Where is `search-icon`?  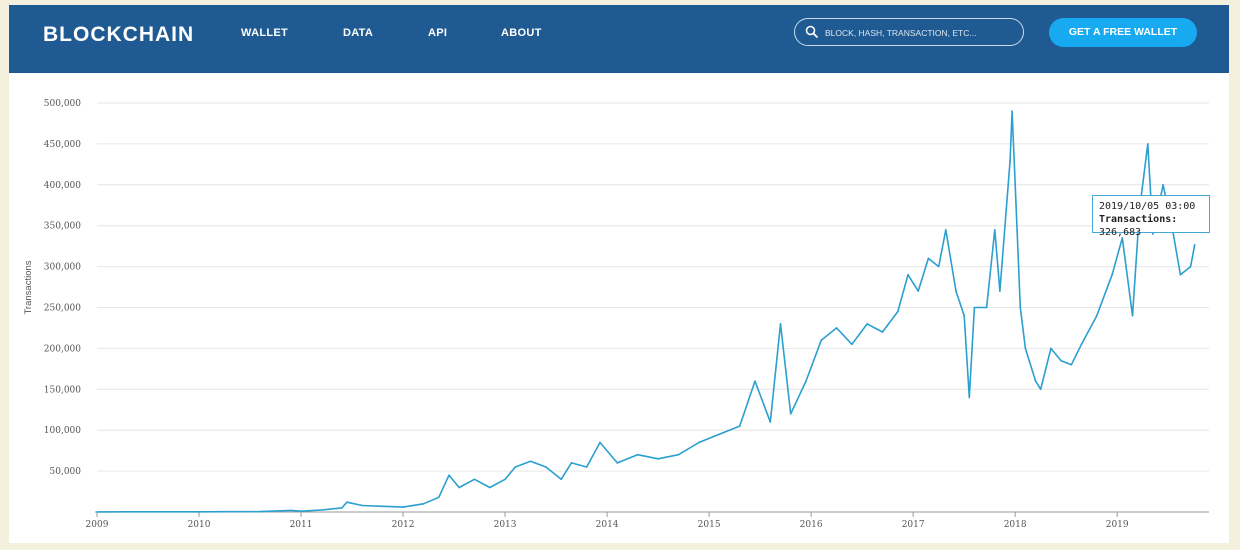
search-icon is located at coordinates (812, 32).